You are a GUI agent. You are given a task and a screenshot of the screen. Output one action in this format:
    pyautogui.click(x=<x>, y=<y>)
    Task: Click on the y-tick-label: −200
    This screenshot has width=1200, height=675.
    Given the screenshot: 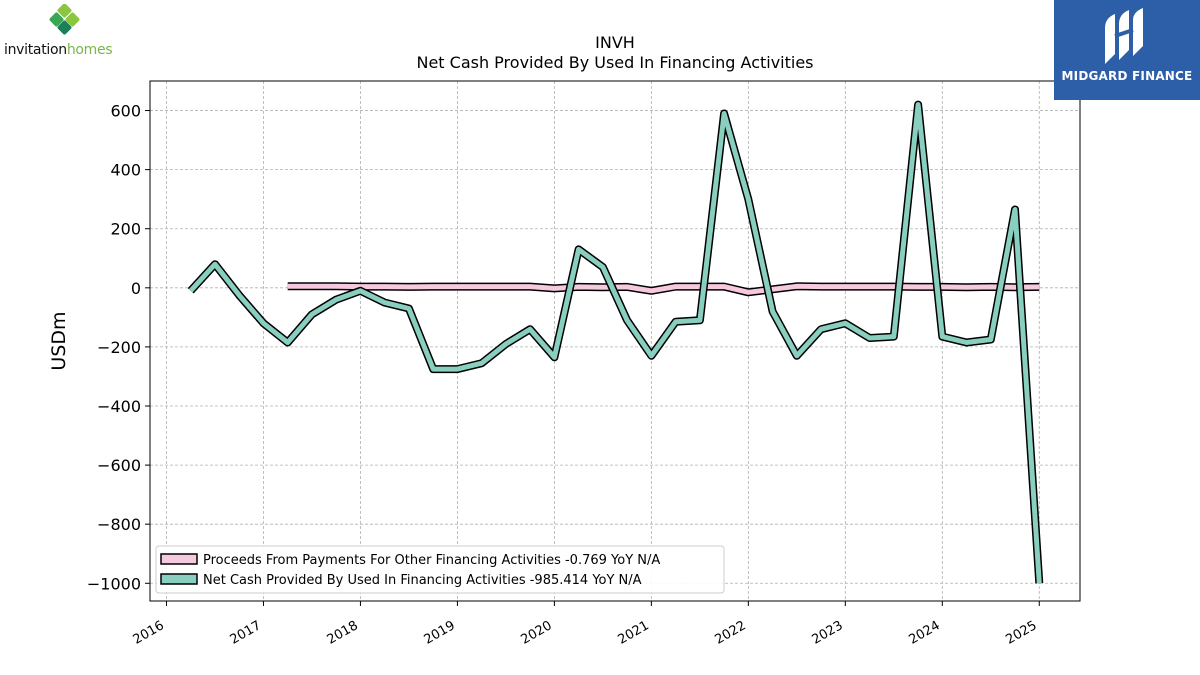 What is the action you would take?
    pyautogui.click(x=119, y=347)
    